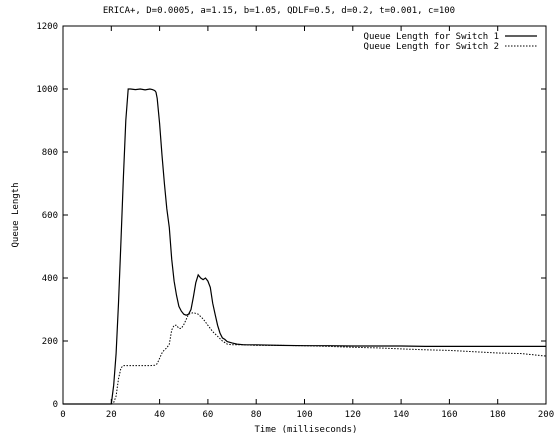 This screenshot has height=440, width=555. What do you see at coordinates (304, 415) in the screenshot?
I see `x-tick-label: 100` at bounding box center [304, 415].